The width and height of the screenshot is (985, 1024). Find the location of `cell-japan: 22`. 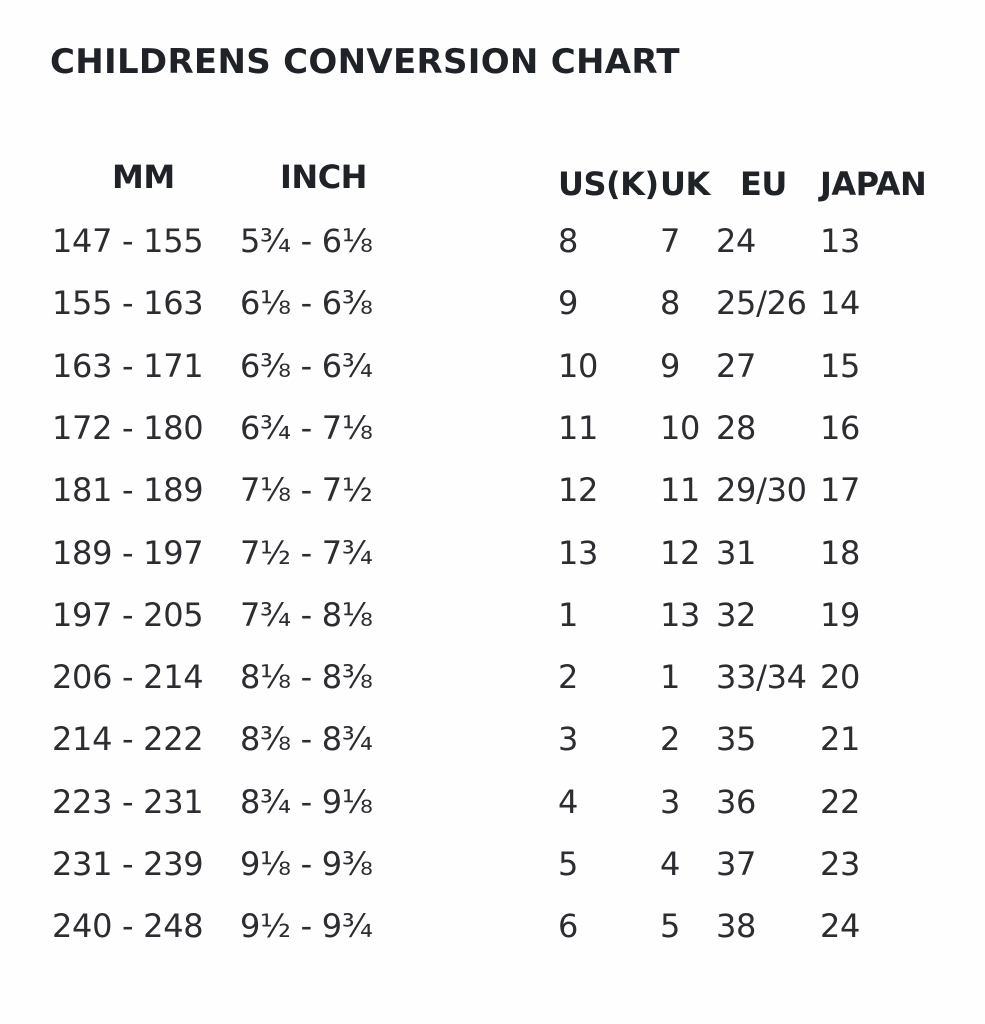

cell-japan: 22 is located at coordinates (840, 801).